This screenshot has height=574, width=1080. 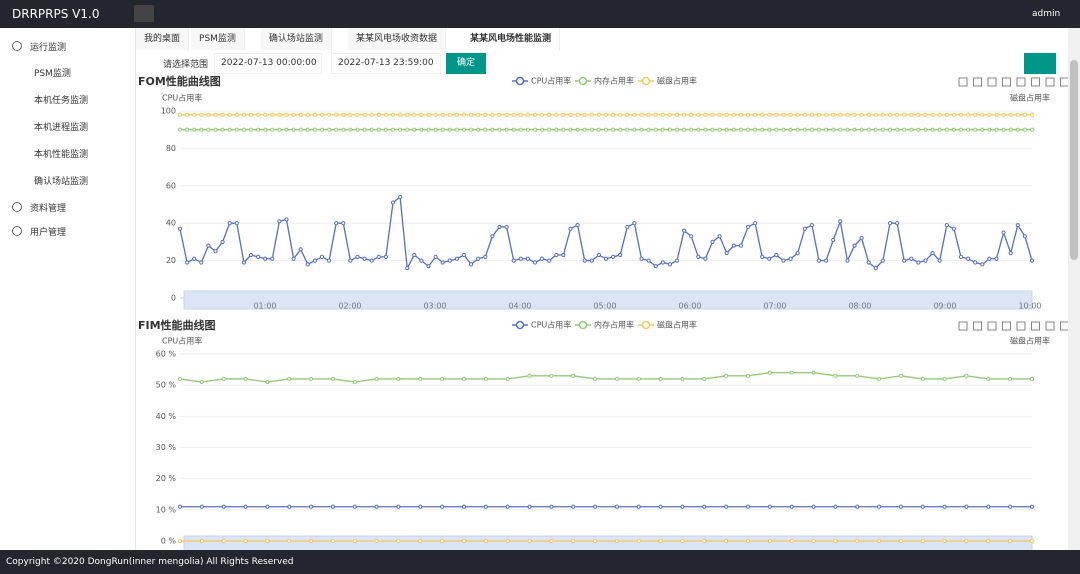 I want to click on tab: 确认场站监测, so click(x=296, y=39).